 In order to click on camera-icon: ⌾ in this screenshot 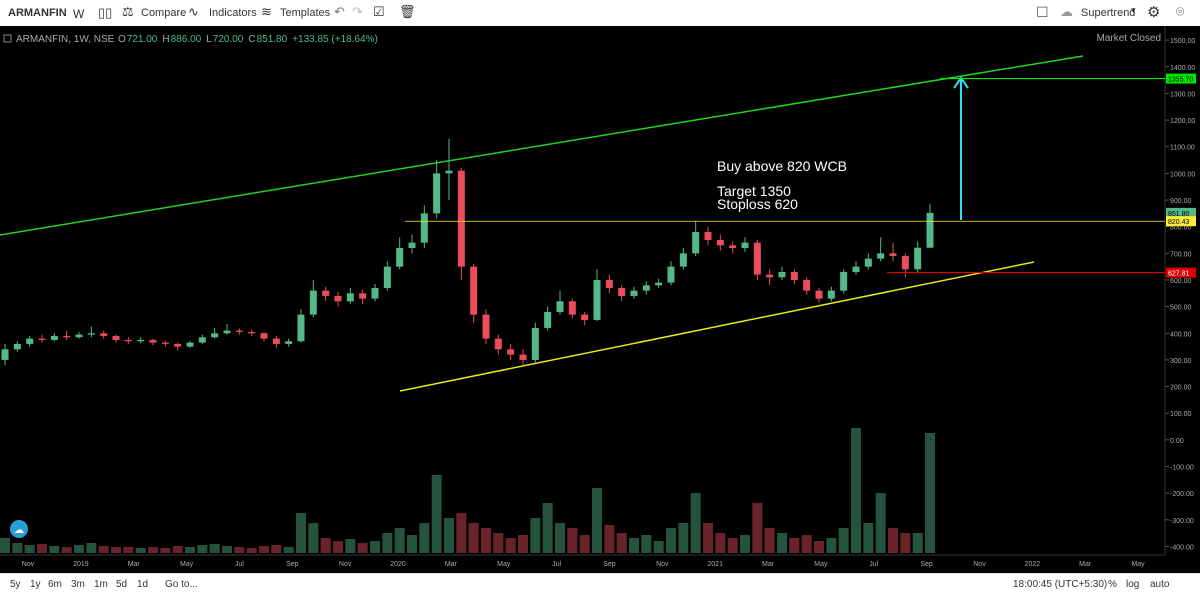, I will do `click(1180, 11)`.